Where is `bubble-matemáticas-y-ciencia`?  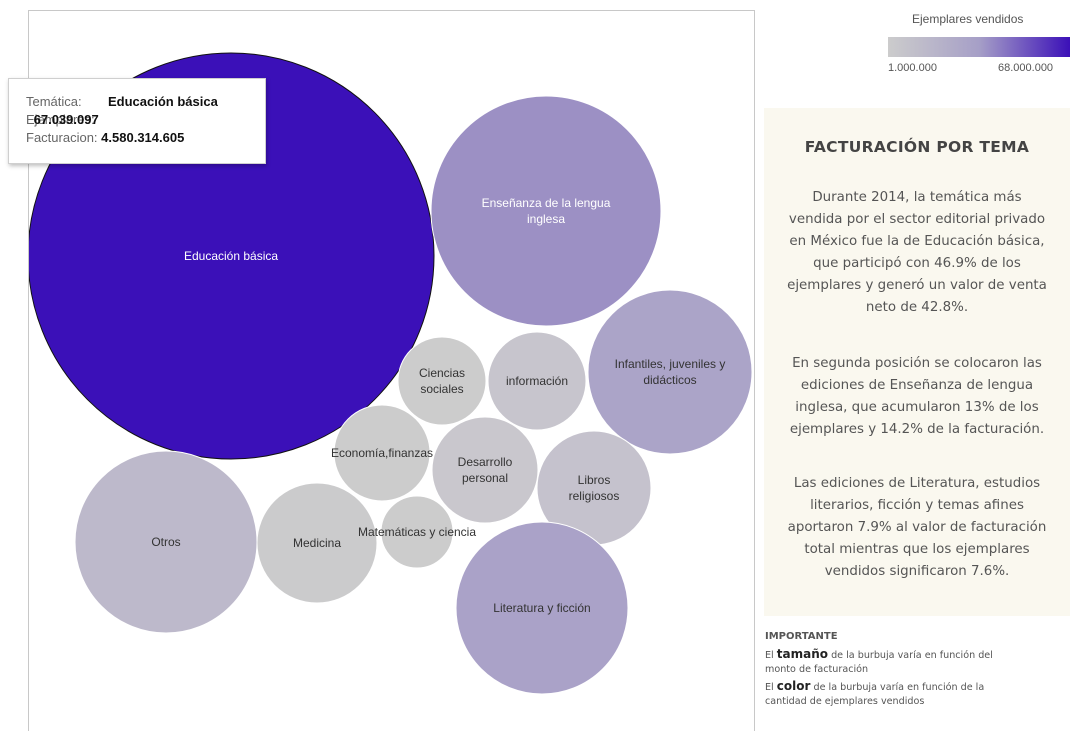 bubble-matemáticas-y-ciencia is located at coordinates (417, 532).